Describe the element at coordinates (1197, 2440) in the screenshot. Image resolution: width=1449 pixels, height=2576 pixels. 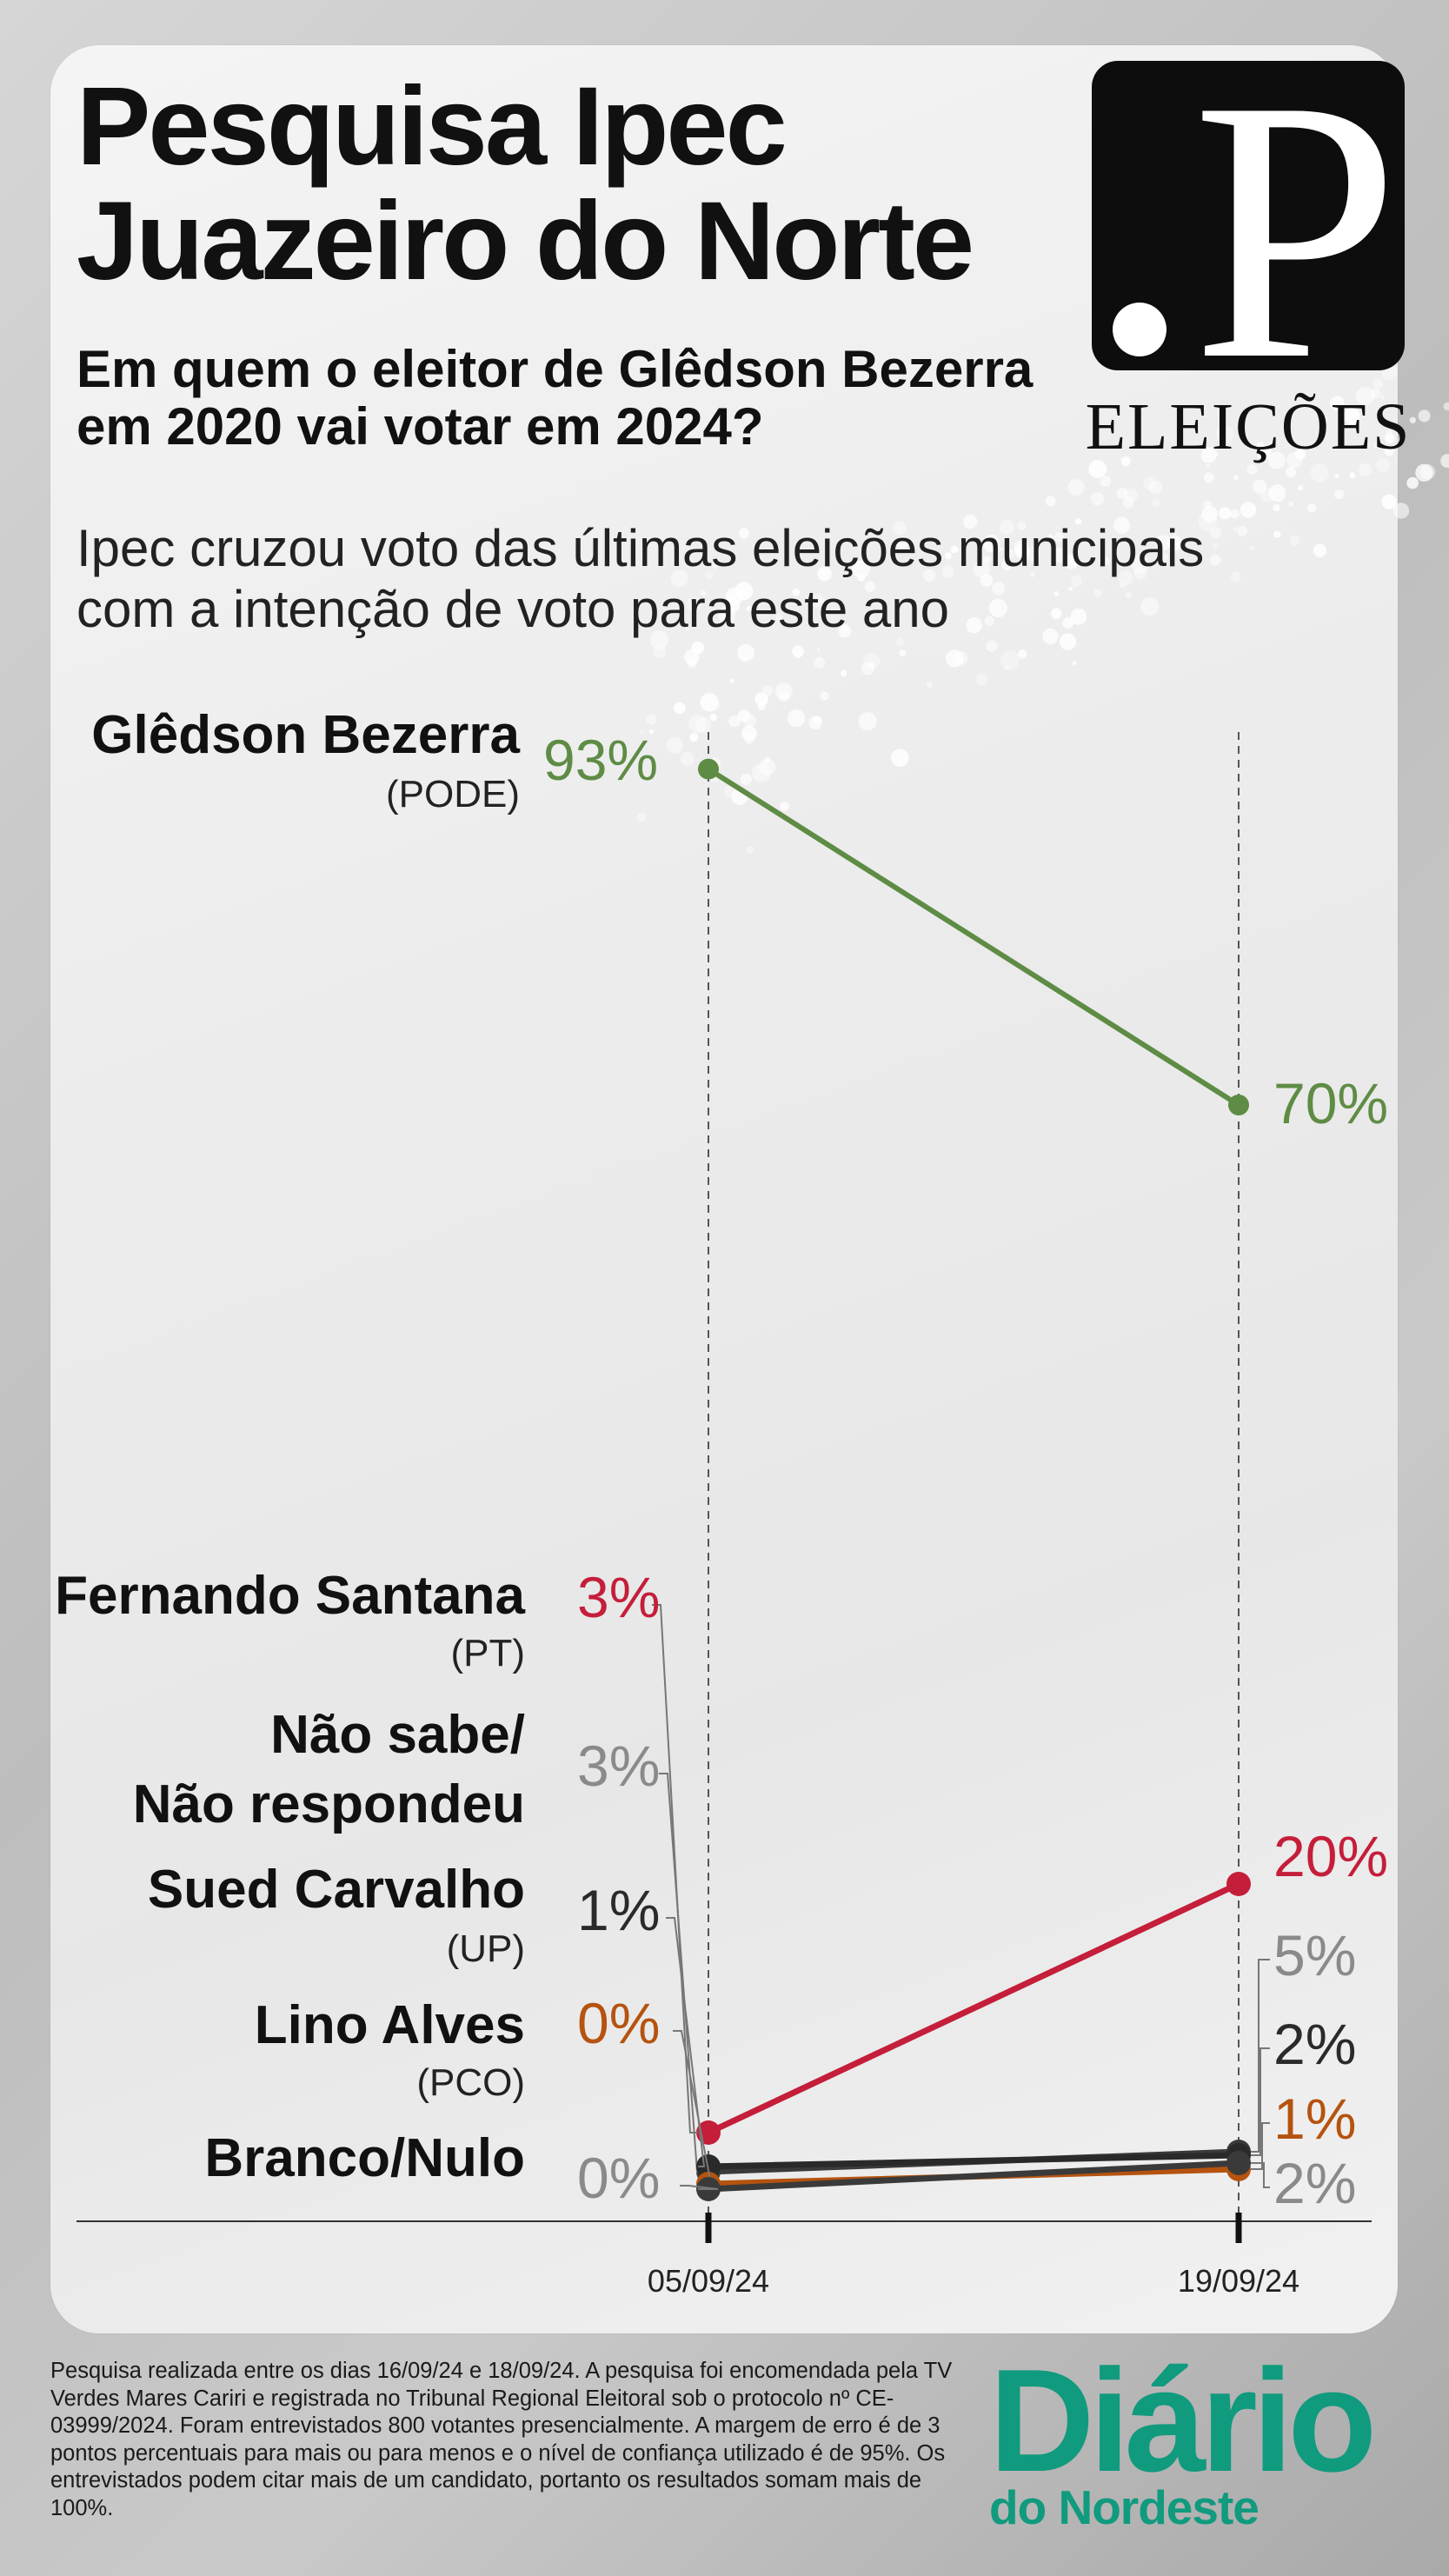
I see `diario-do-nordeste-logo: Diário do Nordeste` at that location.